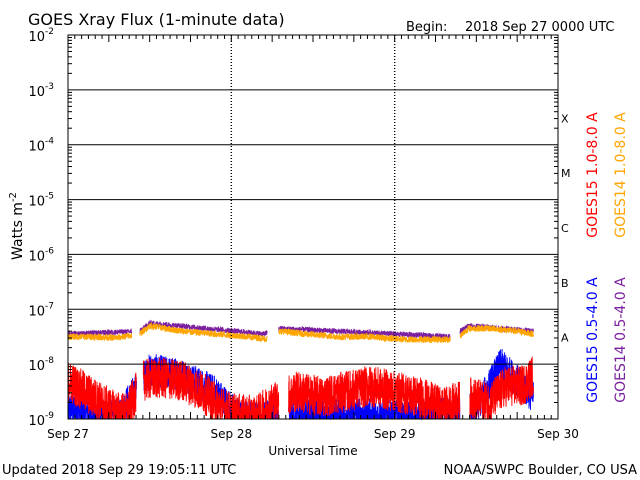  Describe the element at coordinates (558, 434) in the screenshot. I see `x-tick-label: Sep 30` at that location.